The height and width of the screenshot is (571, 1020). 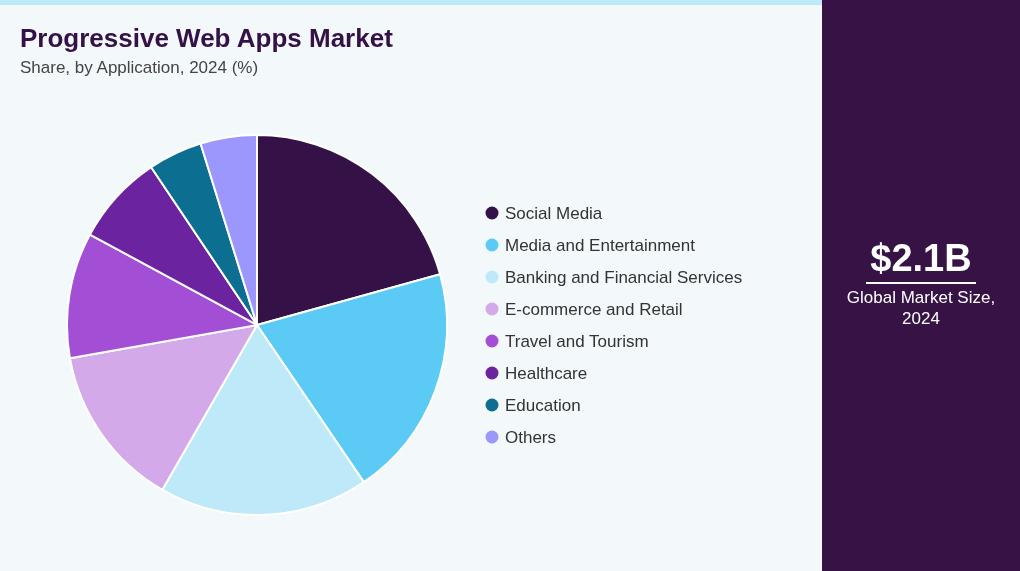 I want to click on legend-label: Healthcare, so click(x=546, y=373).